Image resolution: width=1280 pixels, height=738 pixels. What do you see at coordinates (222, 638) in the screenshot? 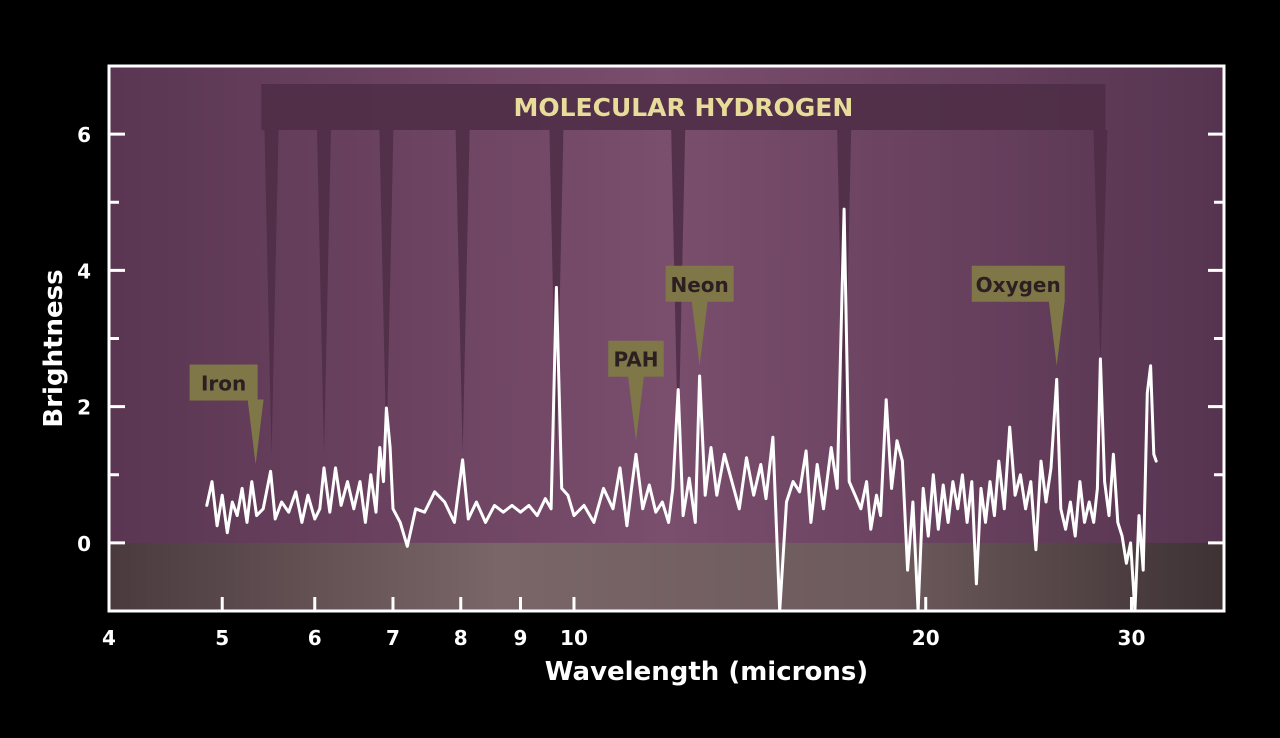
I see `x-tick-label: 5` at bounding box center [222, 638].